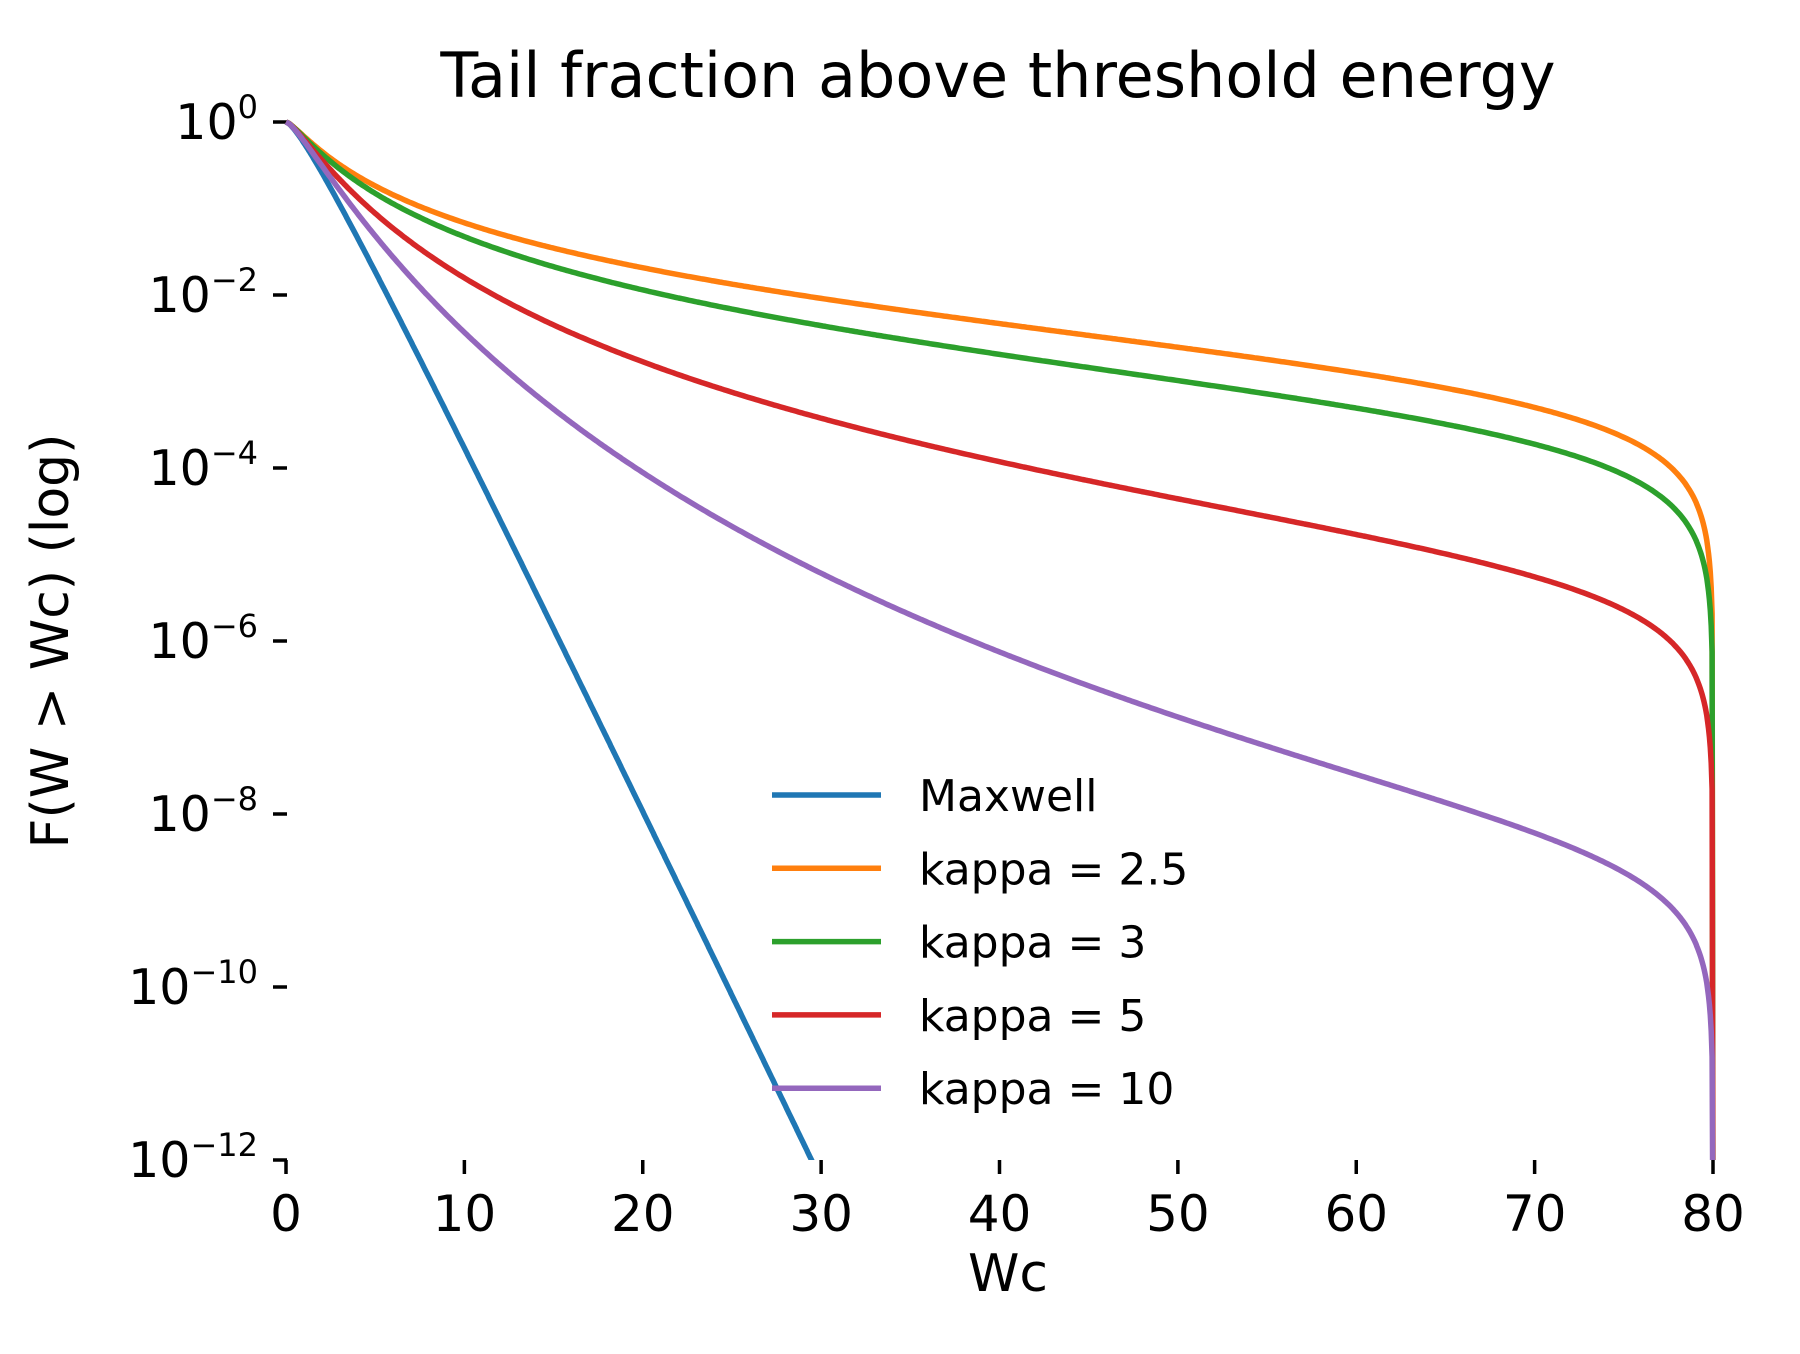  What do you see at coordinates (193, 984) in the screenshot?
I see `y-tick-label: 10⁻¹⁰` at bounding box center [193, 984].